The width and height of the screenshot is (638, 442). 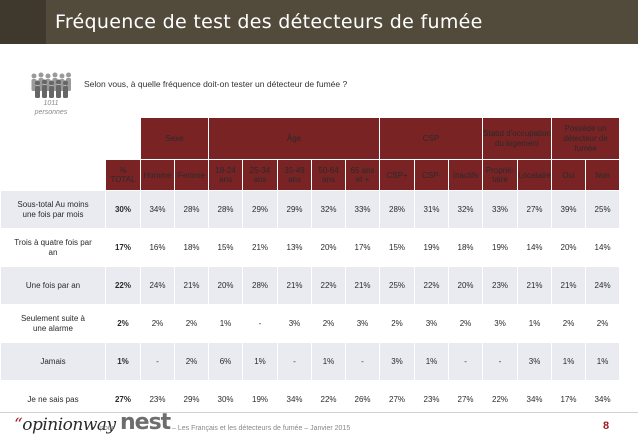 What do you see at coordinates (319, 22) in the screenshot?
I see `title-bar` at bounding box center [319, 22].